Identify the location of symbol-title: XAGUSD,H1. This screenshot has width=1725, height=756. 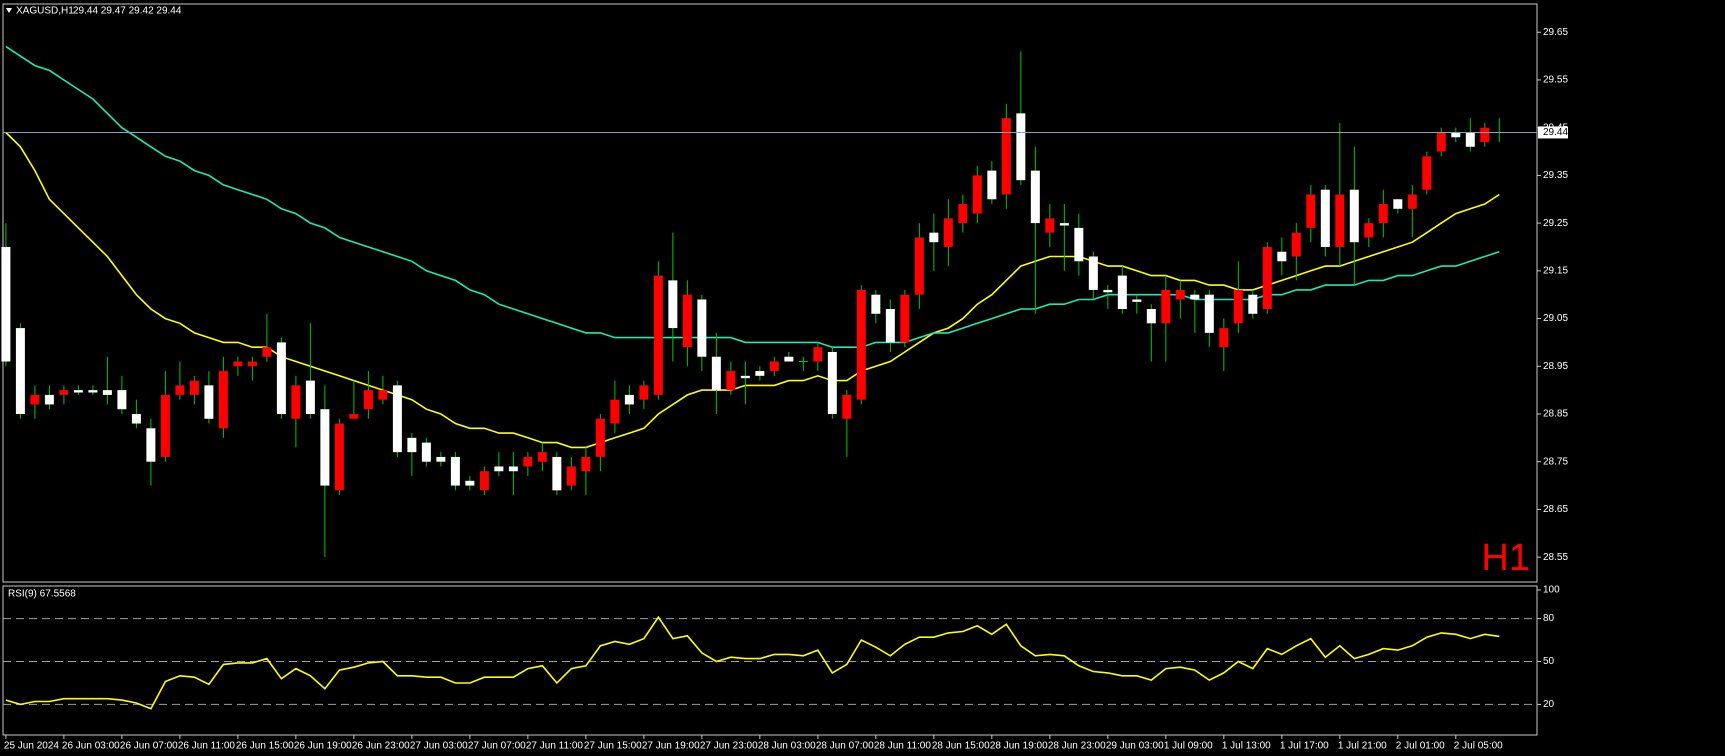
(45, 11).